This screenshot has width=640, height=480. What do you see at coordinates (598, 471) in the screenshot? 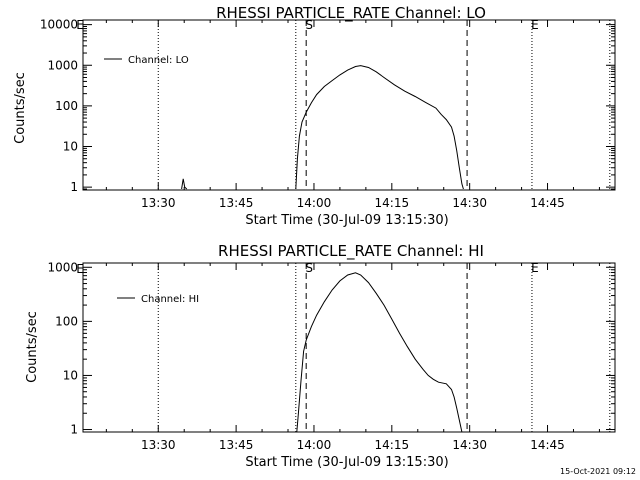
I see `timestamp: 15-Oct-2021 09:12` at bounding box center [598, 471].